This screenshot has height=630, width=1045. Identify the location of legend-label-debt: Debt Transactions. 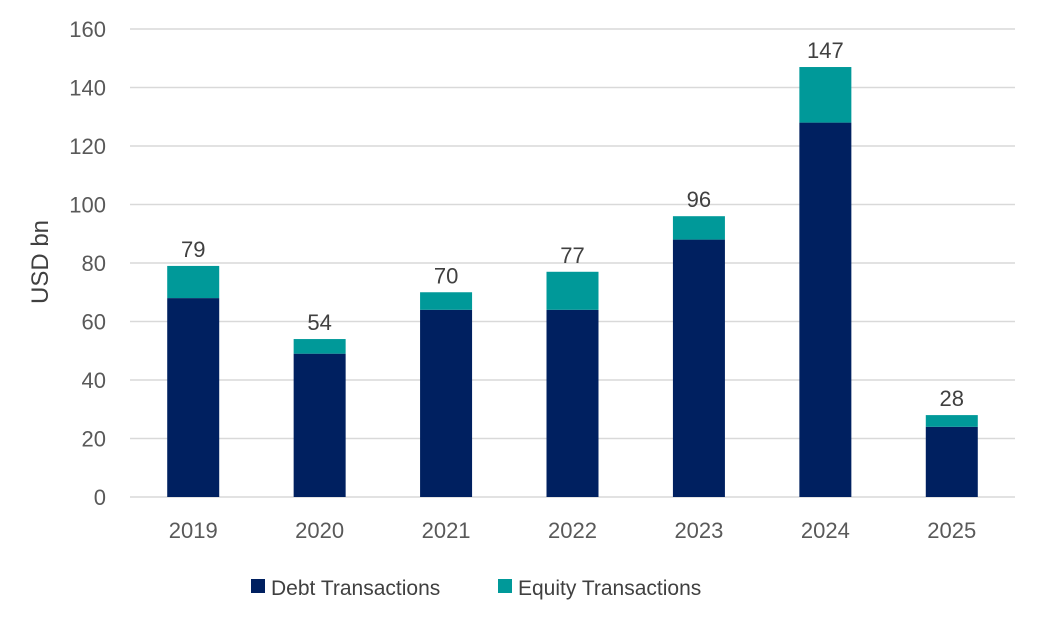
(355, 588).